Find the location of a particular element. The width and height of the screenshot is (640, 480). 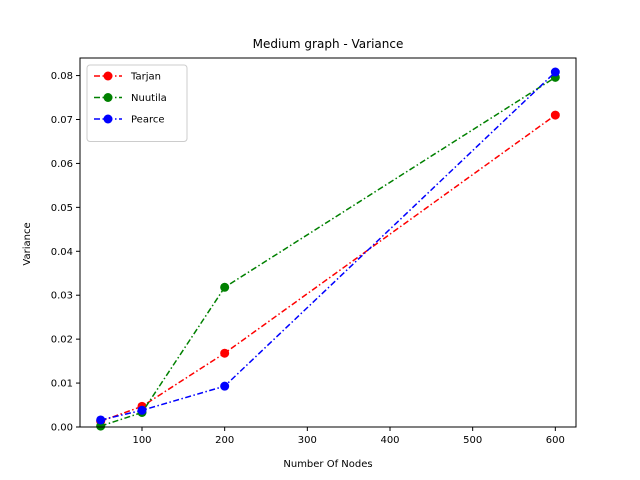

y-tick-label: 0.07 is located at coordinates (62, 120).